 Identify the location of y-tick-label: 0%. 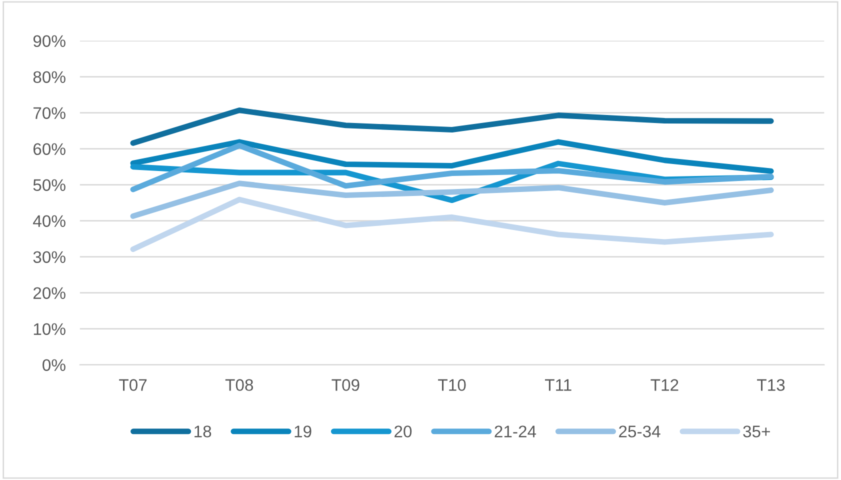
(54, 365).